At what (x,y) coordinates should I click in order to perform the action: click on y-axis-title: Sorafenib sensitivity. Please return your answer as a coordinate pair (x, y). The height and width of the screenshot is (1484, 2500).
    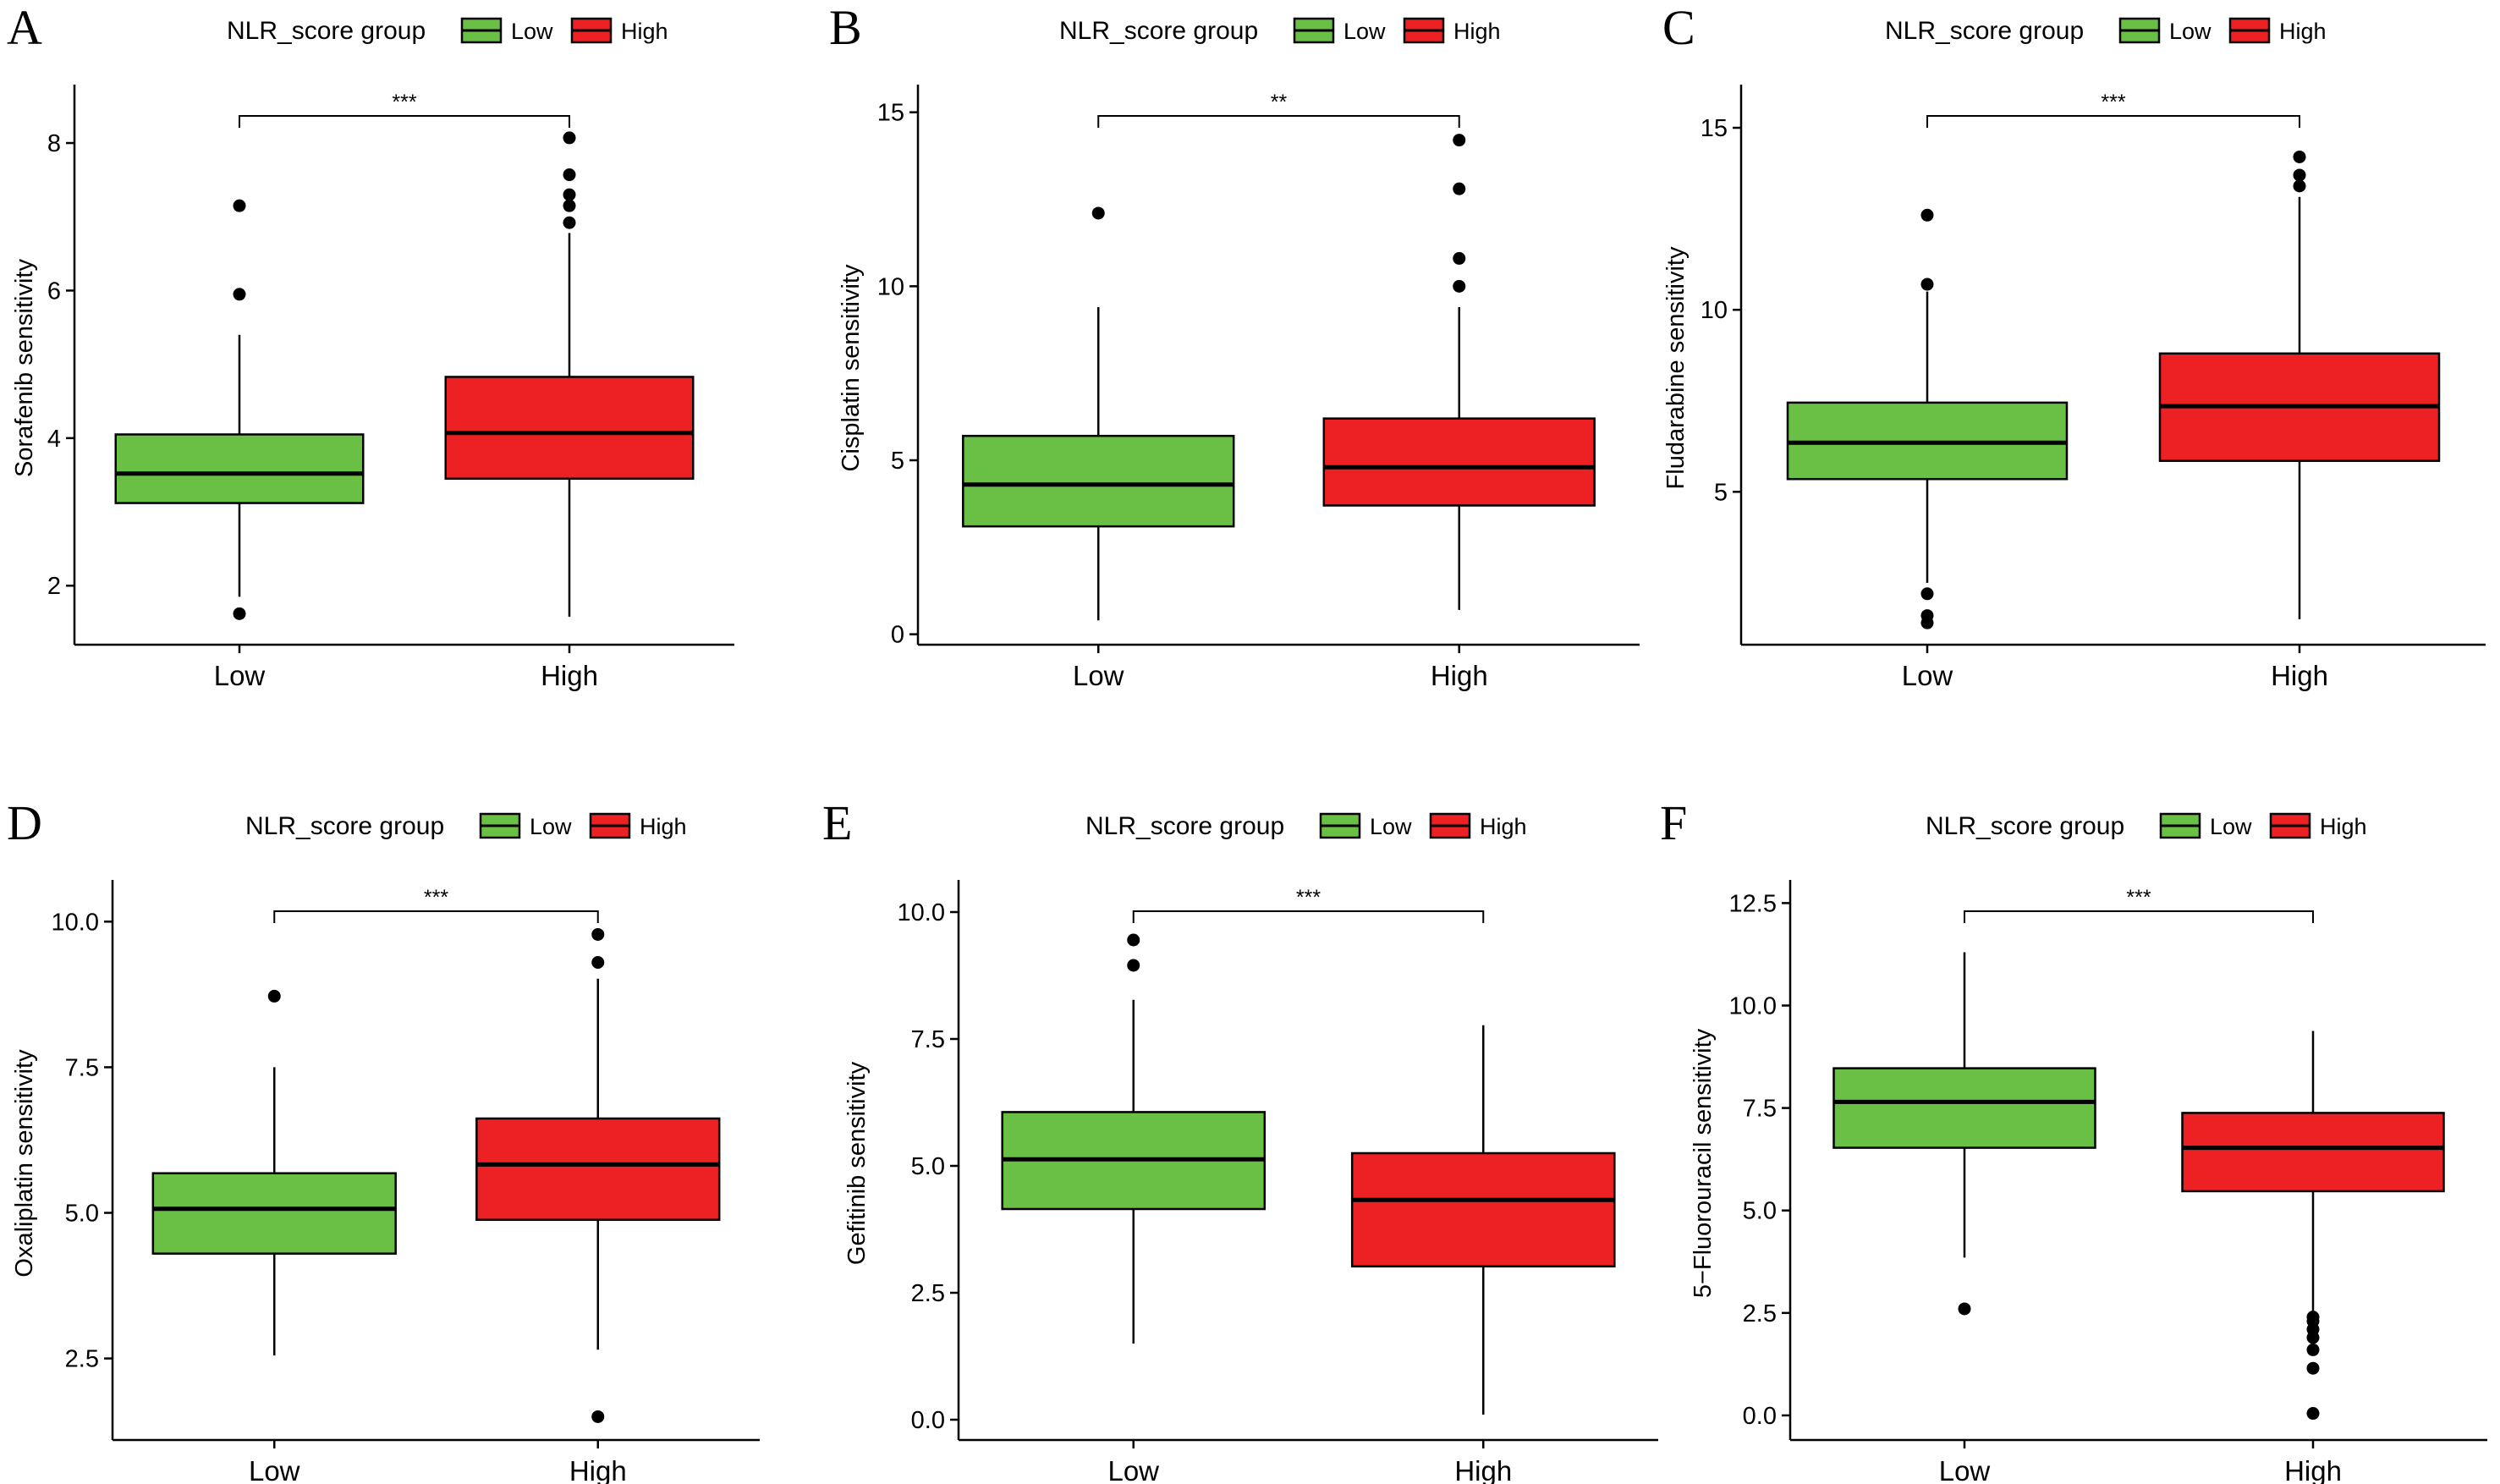
    Looking at the image, I should click on (24, 368).